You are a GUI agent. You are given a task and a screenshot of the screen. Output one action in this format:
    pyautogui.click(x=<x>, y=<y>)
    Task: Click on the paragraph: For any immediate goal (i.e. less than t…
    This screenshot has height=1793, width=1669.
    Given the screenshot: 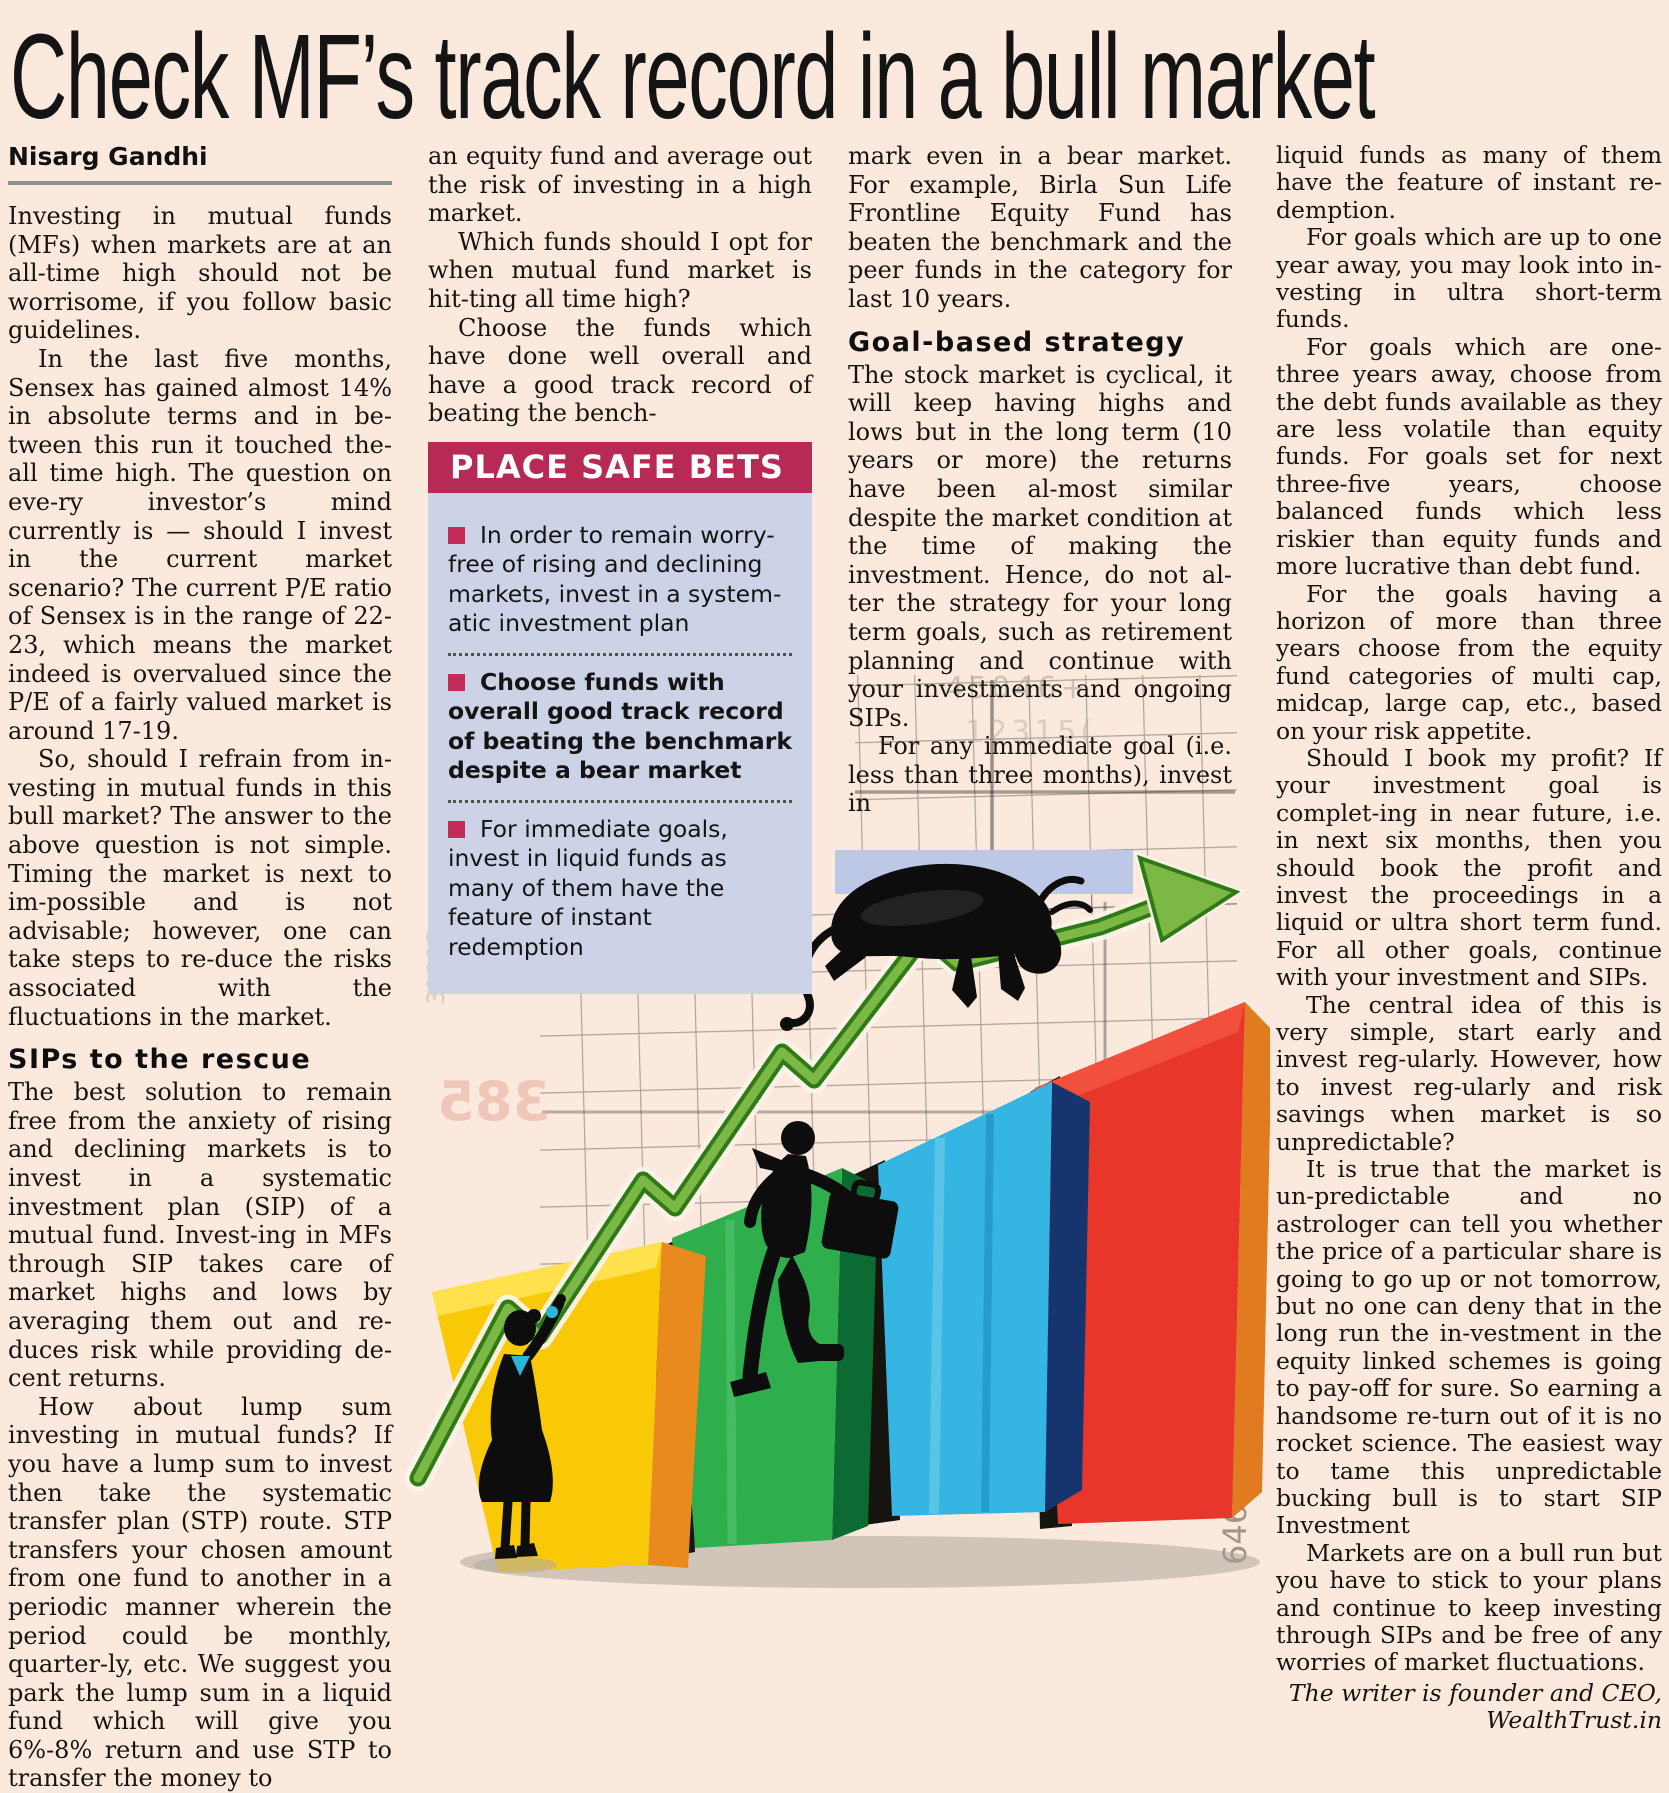 What is the action you would take?
    pyautogui.click(x=1040, y=775)
    